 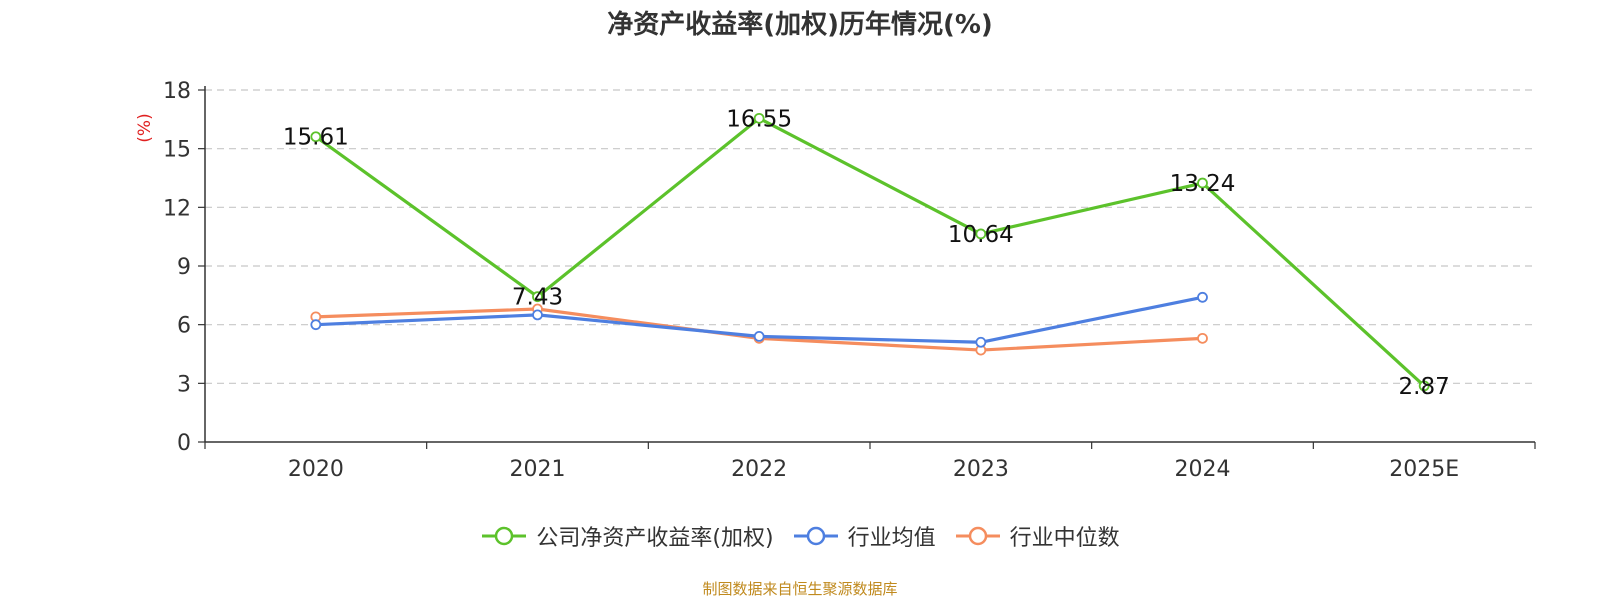 I want to click on legend-item-industry-mean: 行业均值, so click(x=864, y=536).